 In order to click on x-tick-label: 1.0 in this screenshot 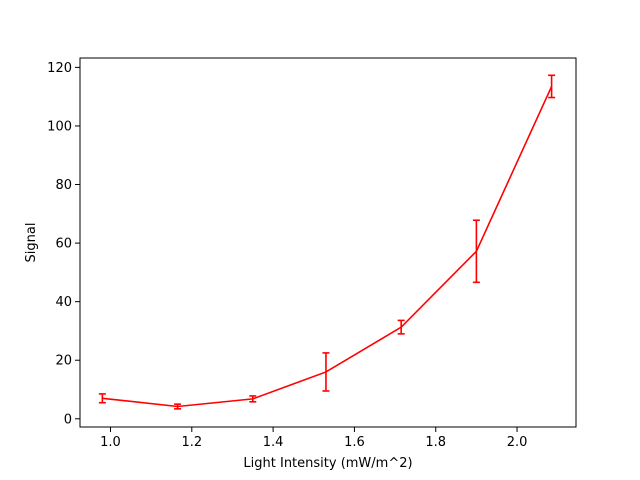, I will do `click(110, 442)`.